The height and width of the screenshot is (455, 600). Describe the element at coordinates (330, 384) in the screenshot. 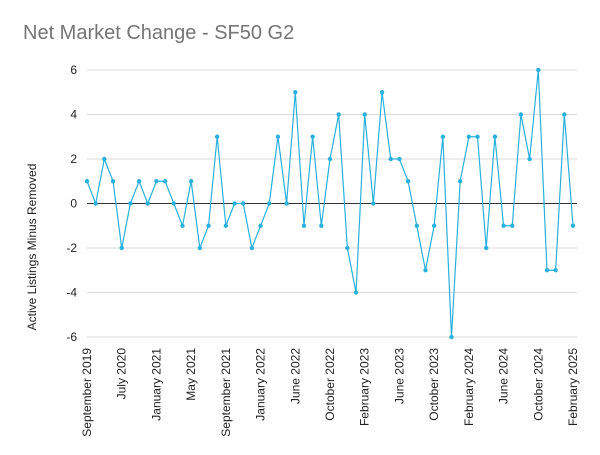

I see `x-tick-label: October 2022` at that location.